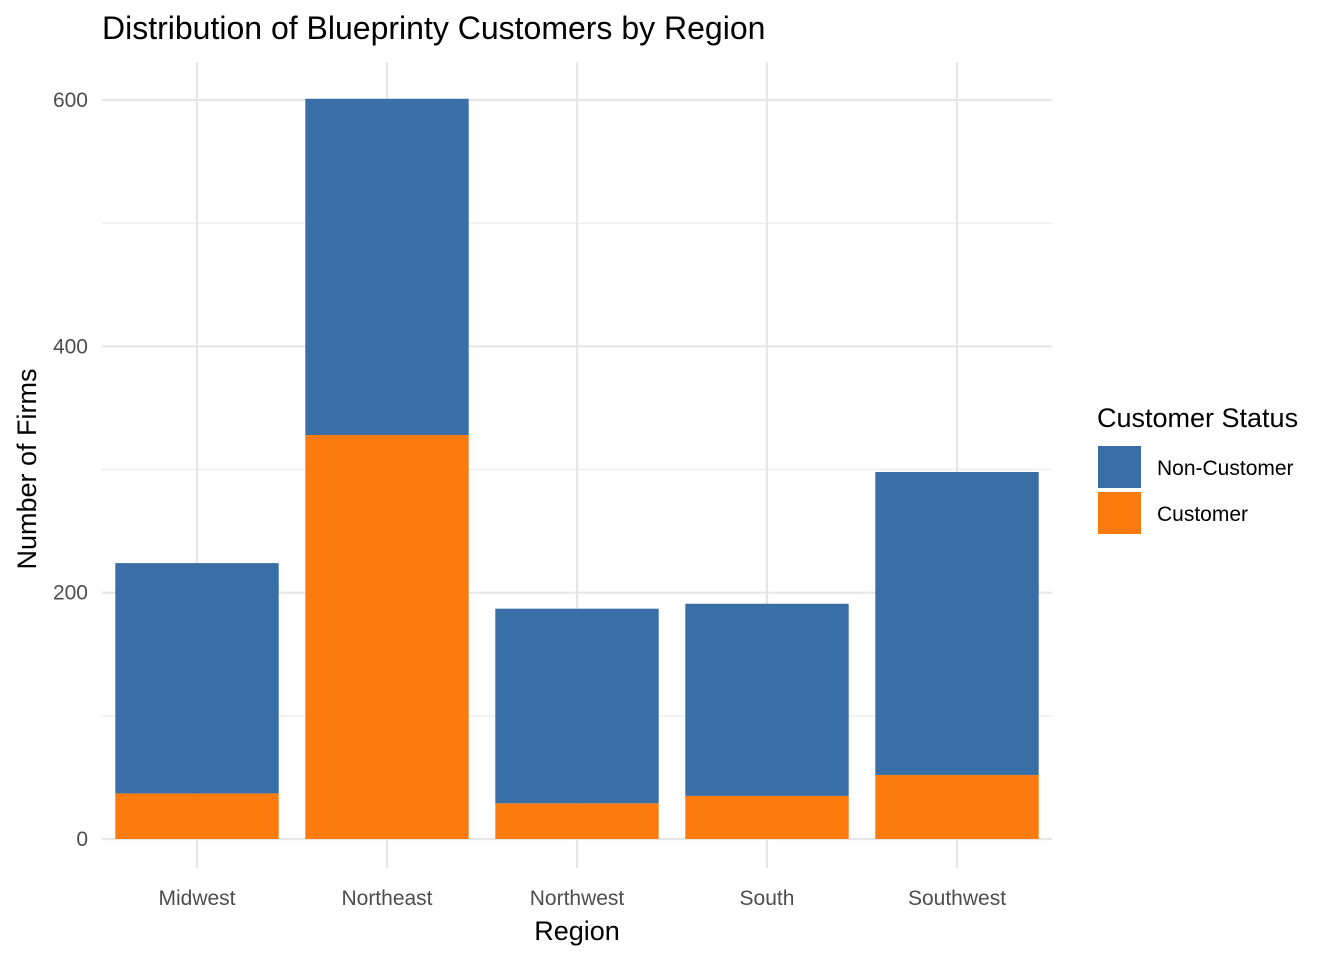  I want to click on legend-title: Customer Status, so click(1197, 418).